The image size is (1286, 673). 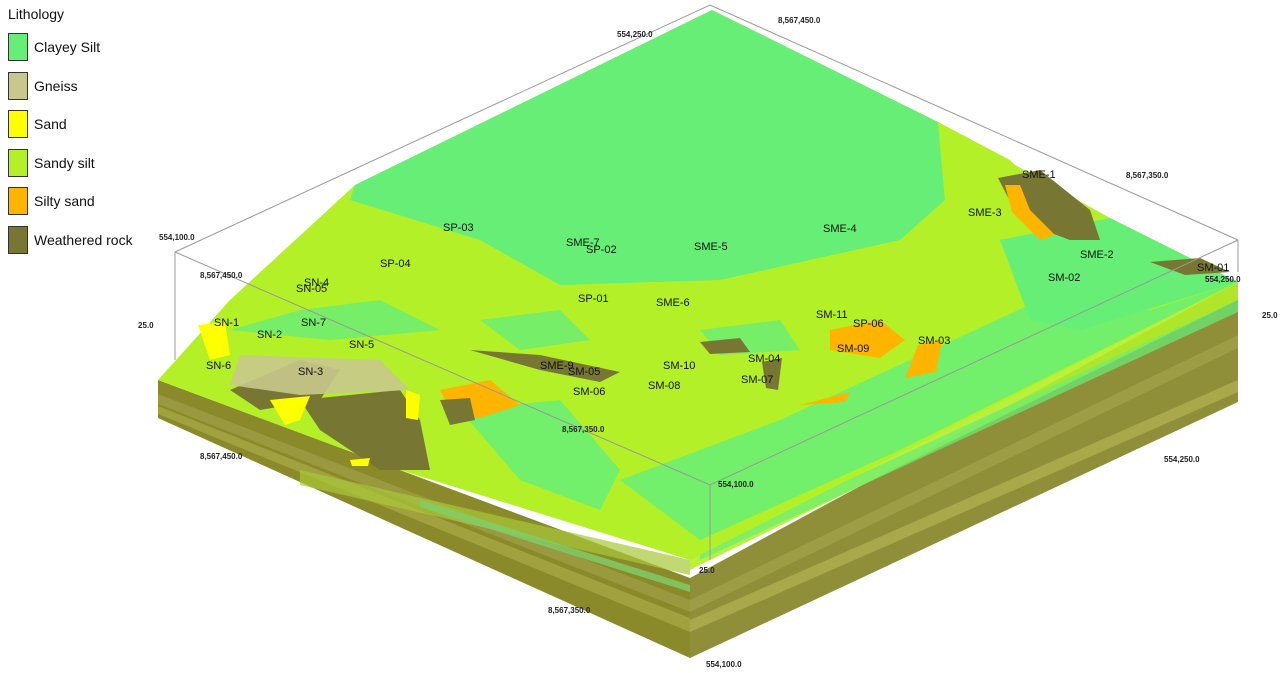 What do you see at coordinates (593, 299) in the screenshot?
I see `well-label: SP-01` at bounding box center [593, 299].